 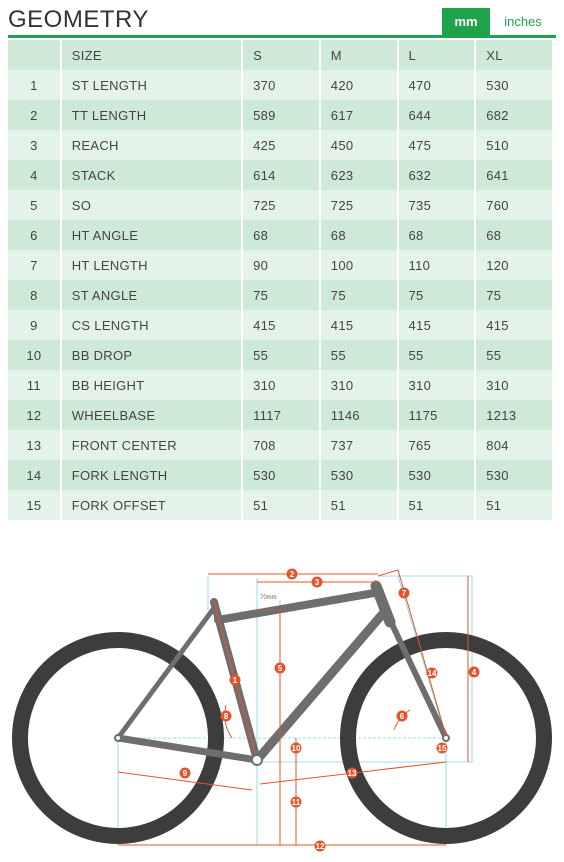 What do you see at coordinates (358, 415) in the screenshot?
I see `size-value-cell: 1146` at bounding box center [358, 415].